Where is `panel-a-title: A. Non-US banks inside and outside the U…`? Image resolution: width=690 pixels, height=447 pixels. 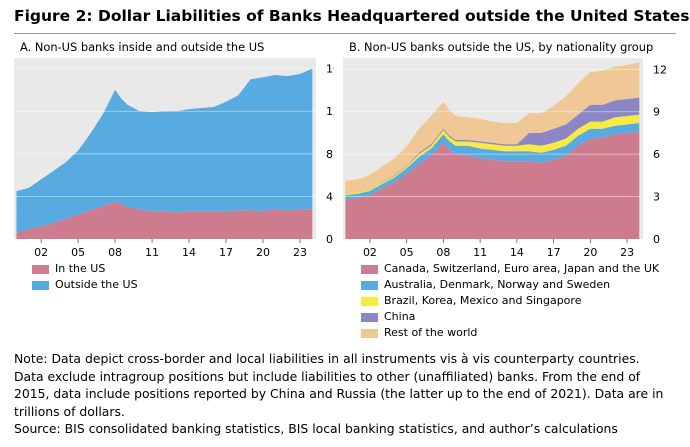 panel-a-title: A. Non-US banks inside and outside the U… is located at coordinates (142, 47).